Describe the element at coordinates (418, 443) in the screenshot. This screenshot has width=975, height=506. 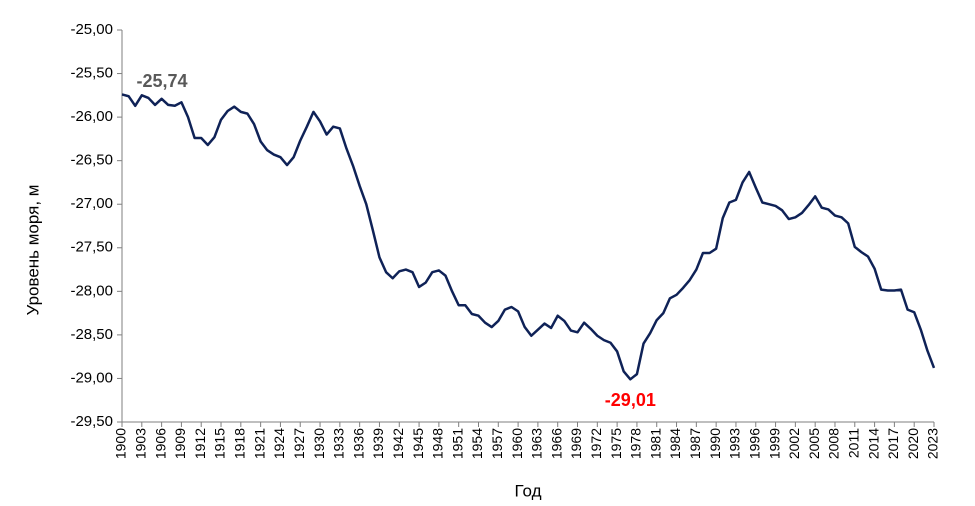
I see `x-tick-label: 1945` at that location.